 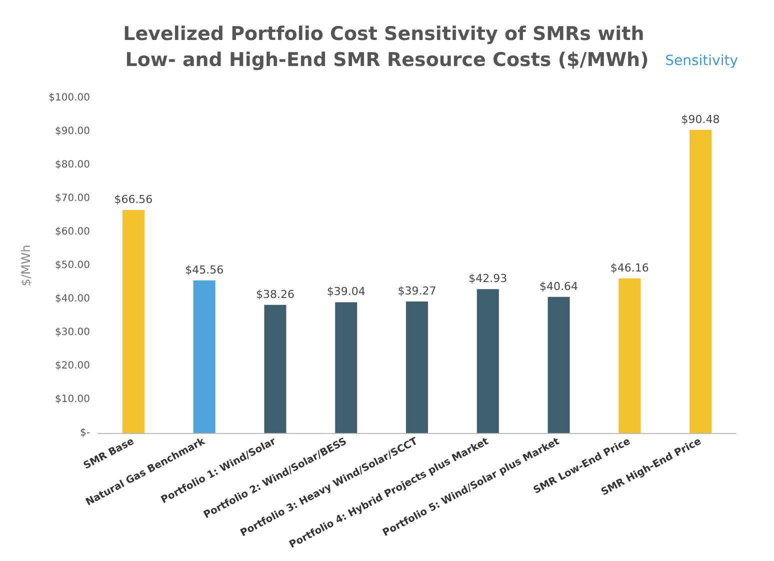 What do you see at coordinates (346, 291) in the screenshot?
I see `data-label: $39.04` at bounding box center [346, 291].